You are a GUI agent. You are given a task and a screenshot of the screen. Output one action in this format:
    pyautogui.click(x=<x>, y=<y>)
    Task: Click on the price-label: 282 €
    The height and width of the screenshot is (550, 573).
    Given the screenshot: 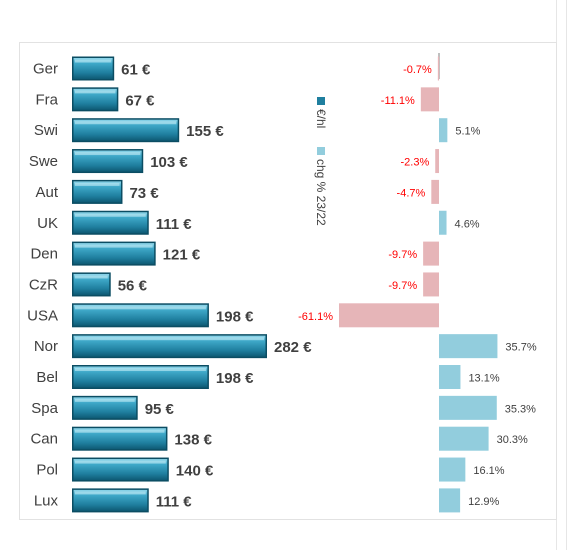 What is the action you would take?
    pyautogui.click(x=293, y=347)
    